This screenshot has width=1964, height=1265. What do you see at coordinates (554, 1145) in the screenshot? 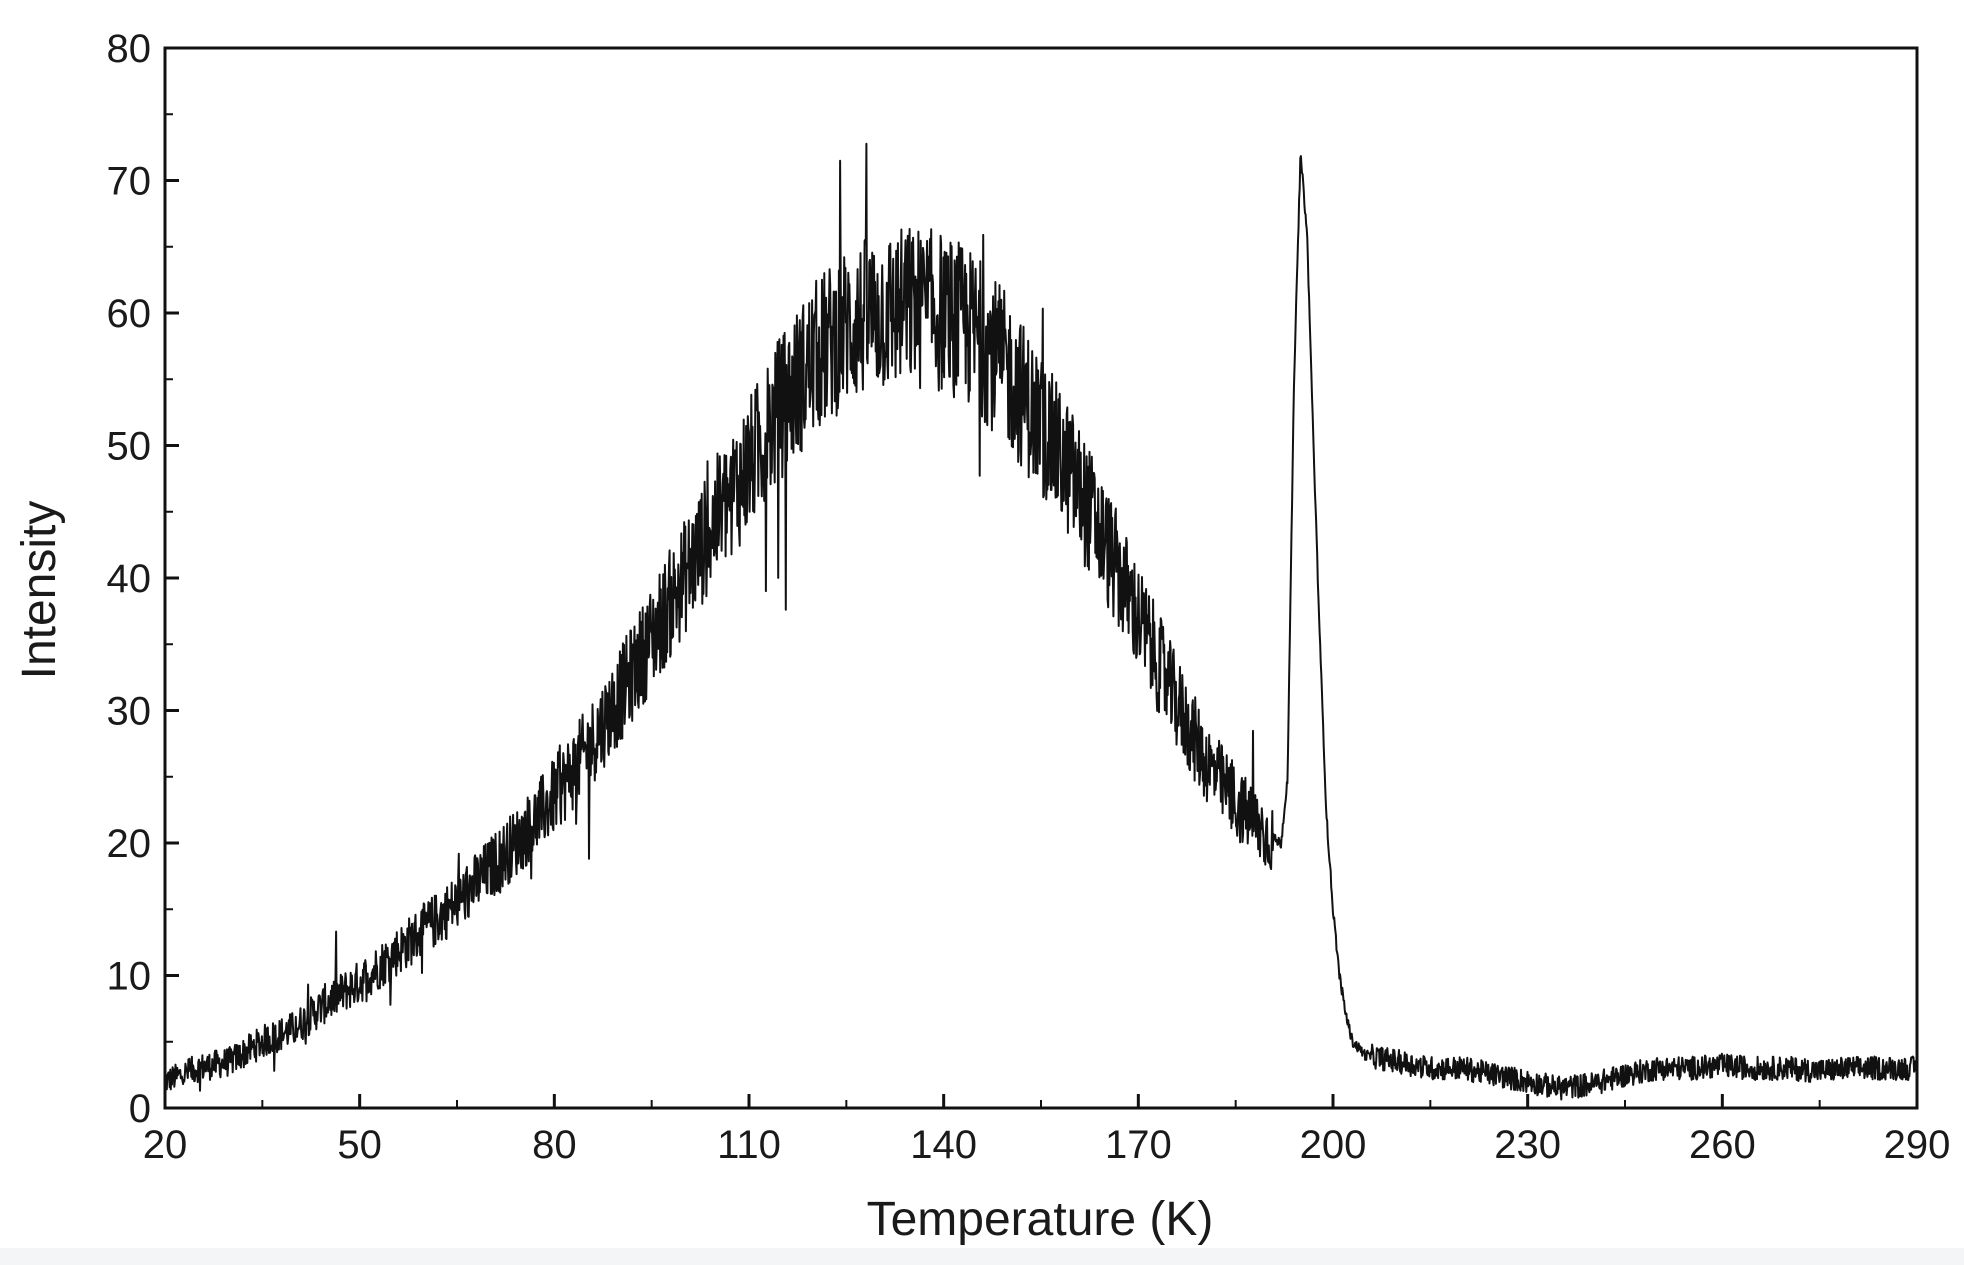
I see `x-tick-label: 80` at bounding box center [554, 1145].